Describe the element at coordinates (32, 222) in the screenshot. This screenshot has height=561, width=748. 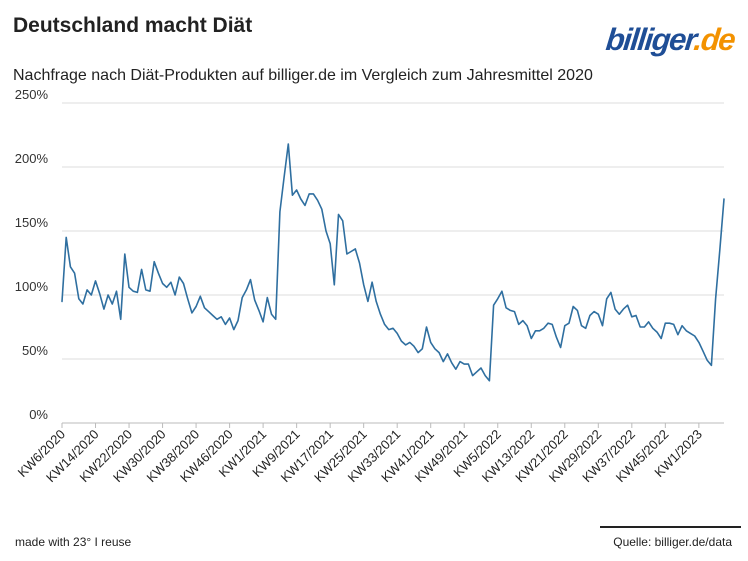
I see `y-tick-label: 150%` at that location.